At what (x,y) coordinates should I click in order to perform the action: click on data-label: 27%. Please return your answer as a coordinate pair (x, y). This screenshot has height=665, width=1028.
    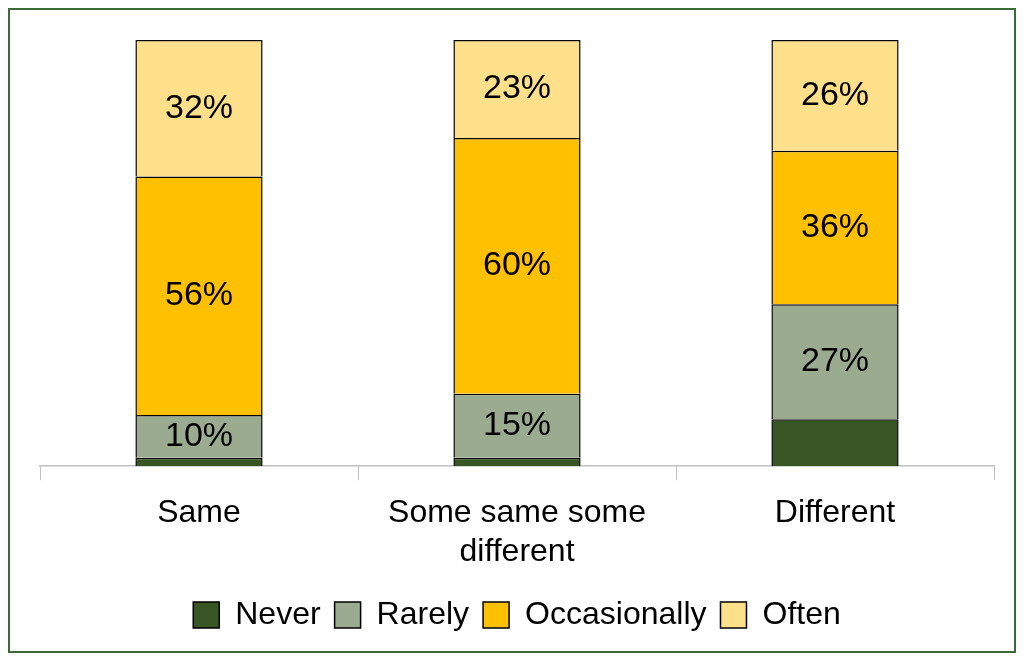
    Looking at the image, I should click on (835, 359).